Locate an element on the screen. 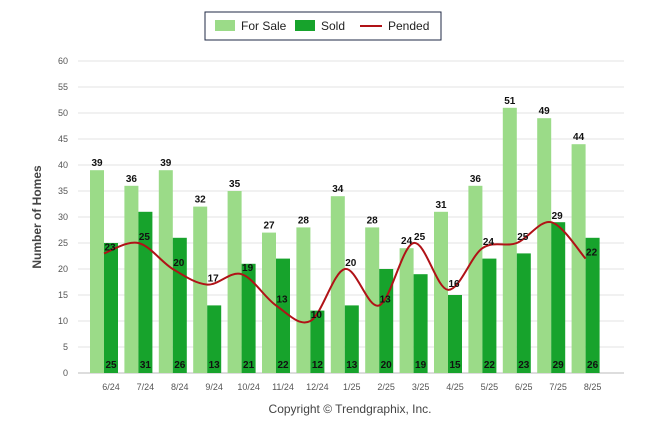  sold-value-label: 12 is located at coordinates (318, 365).